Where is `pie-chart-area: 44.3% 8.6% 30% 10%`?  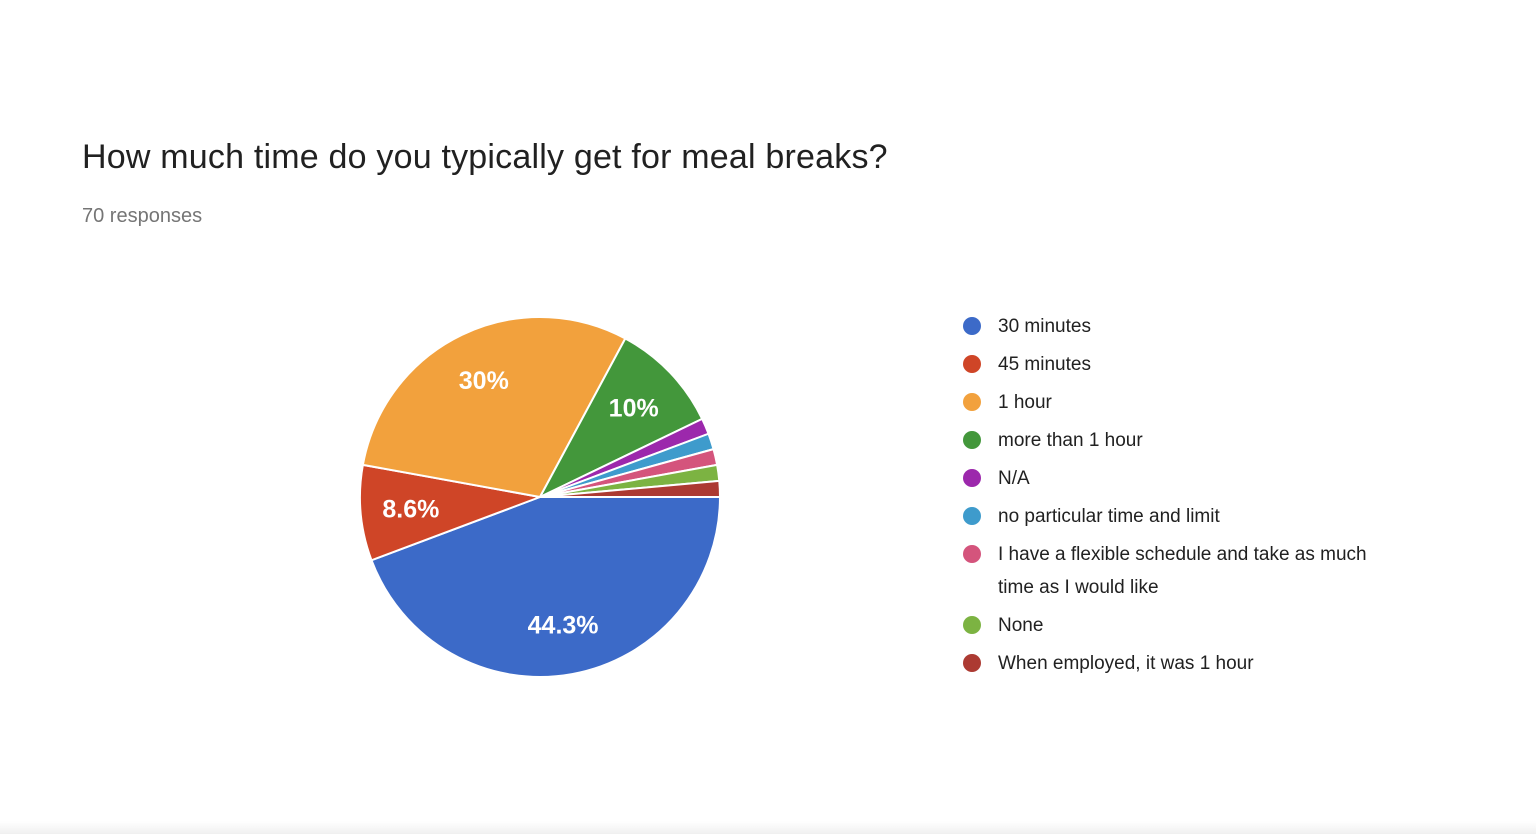
pie-chart-area: 44.3% 8.6% 30% 10% is located at coordinates (540, 497).